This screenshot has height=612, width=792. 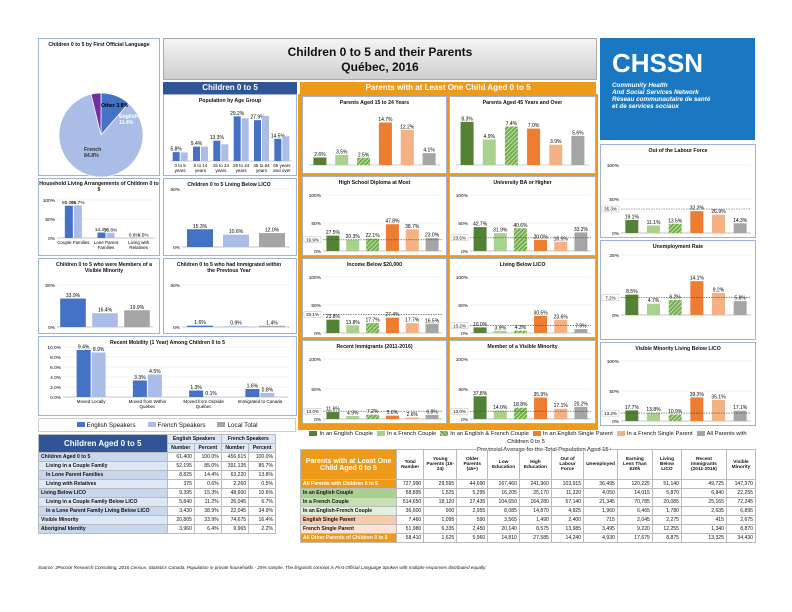 What do you see at coordinates (148, 401) in the screenshot?
I see `category-label: Moved from Within` at bounding box center [148, 401].